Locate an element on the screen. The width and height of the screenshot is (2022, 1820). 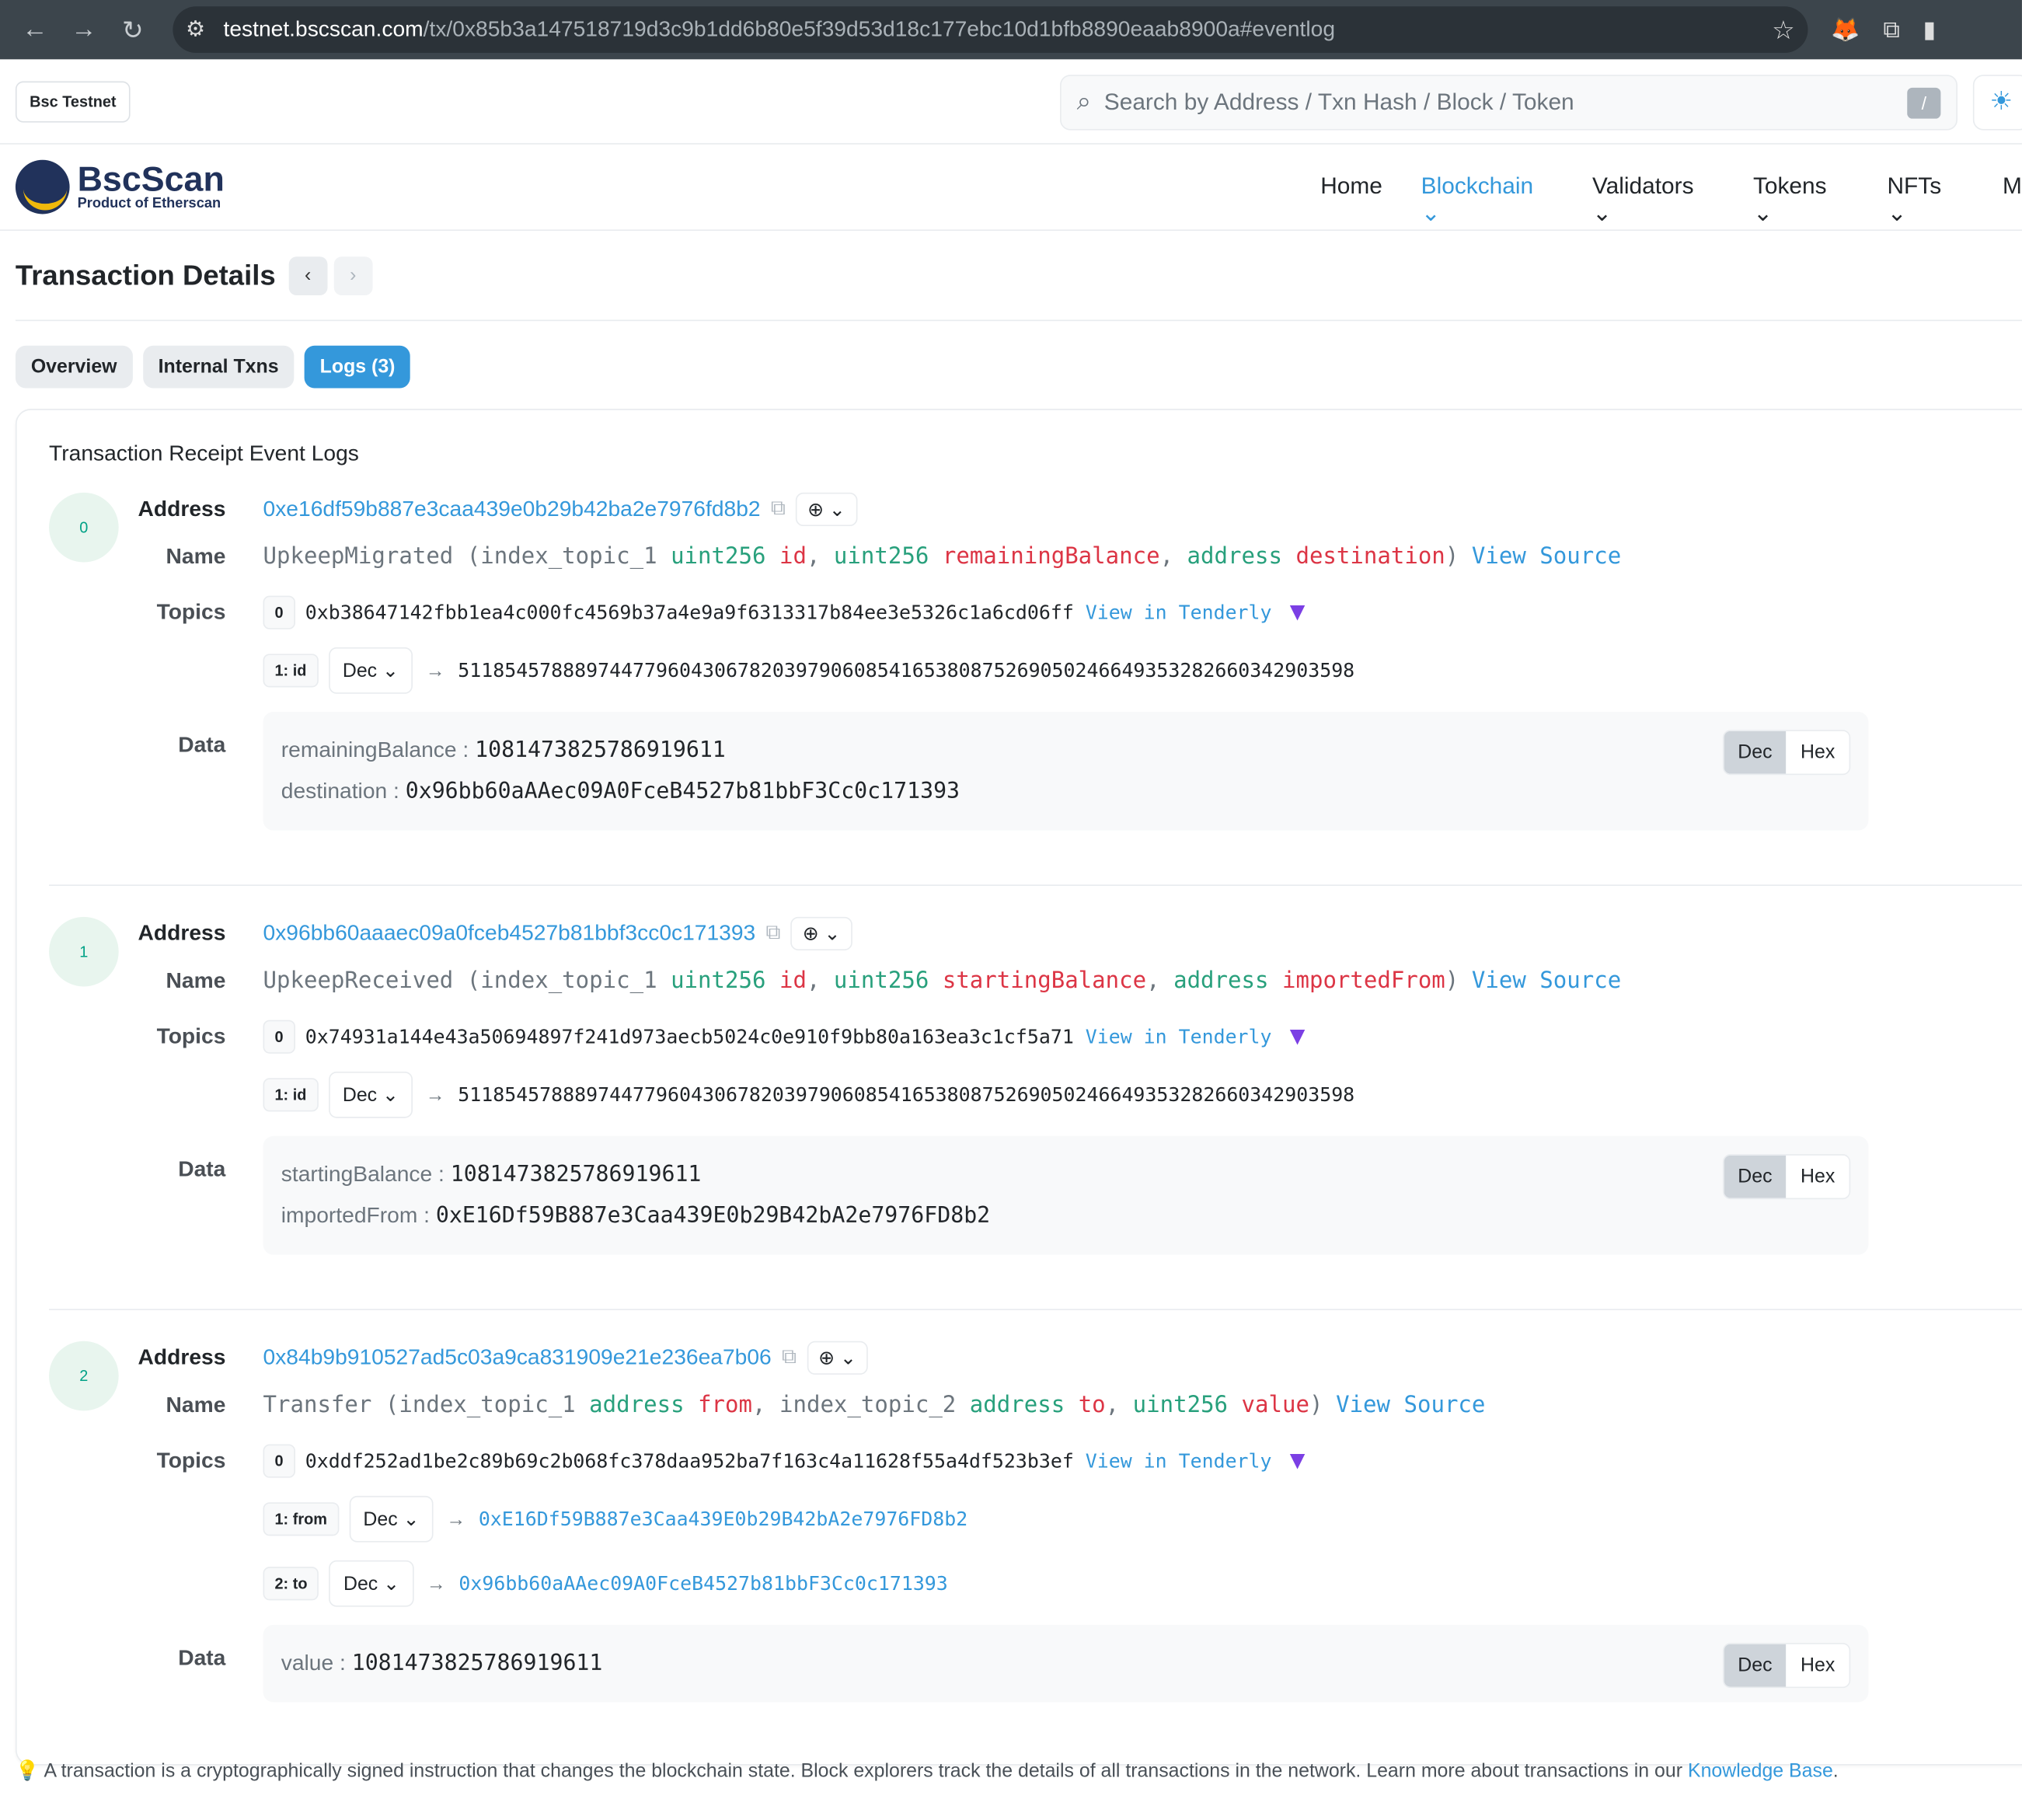
data-item: startingBalance : 1081473825786919611 is located at coordinates (491, 1175).